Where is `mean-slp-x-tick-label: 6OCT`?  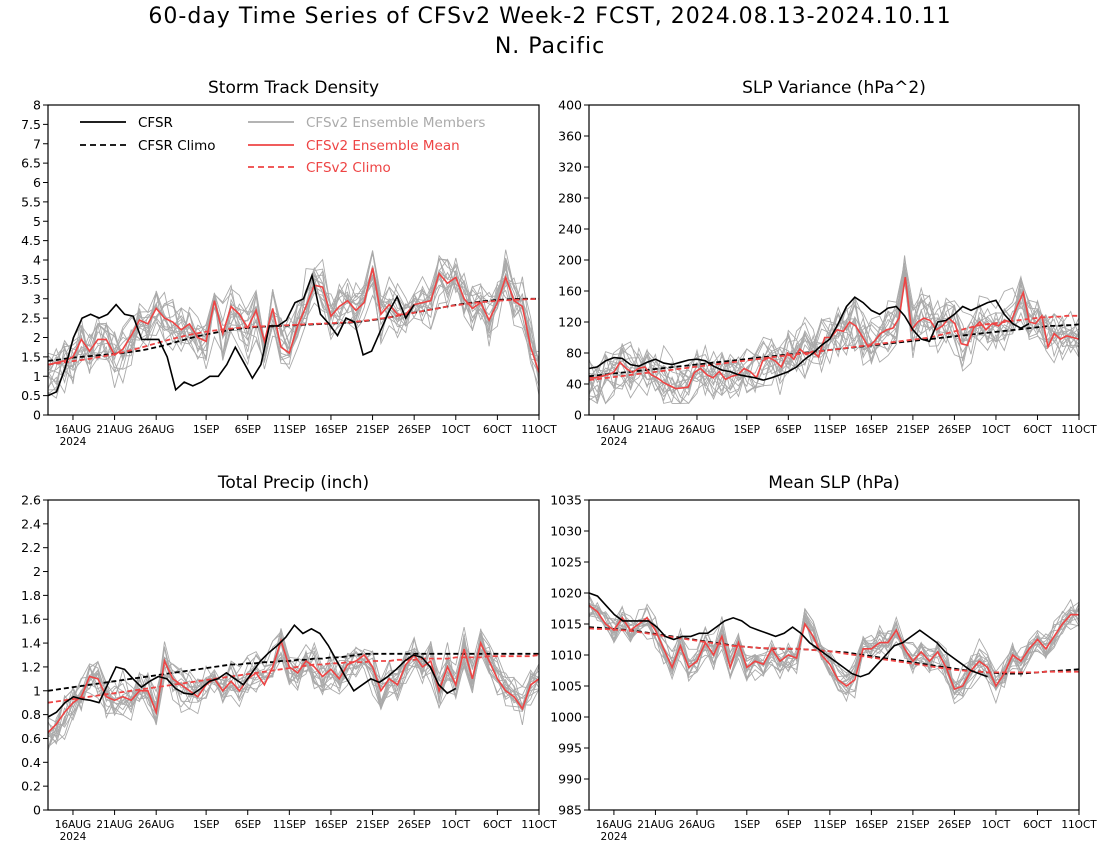 mean-slp-x-tick-label: 6OCT is located at coordinates (1037, 825).